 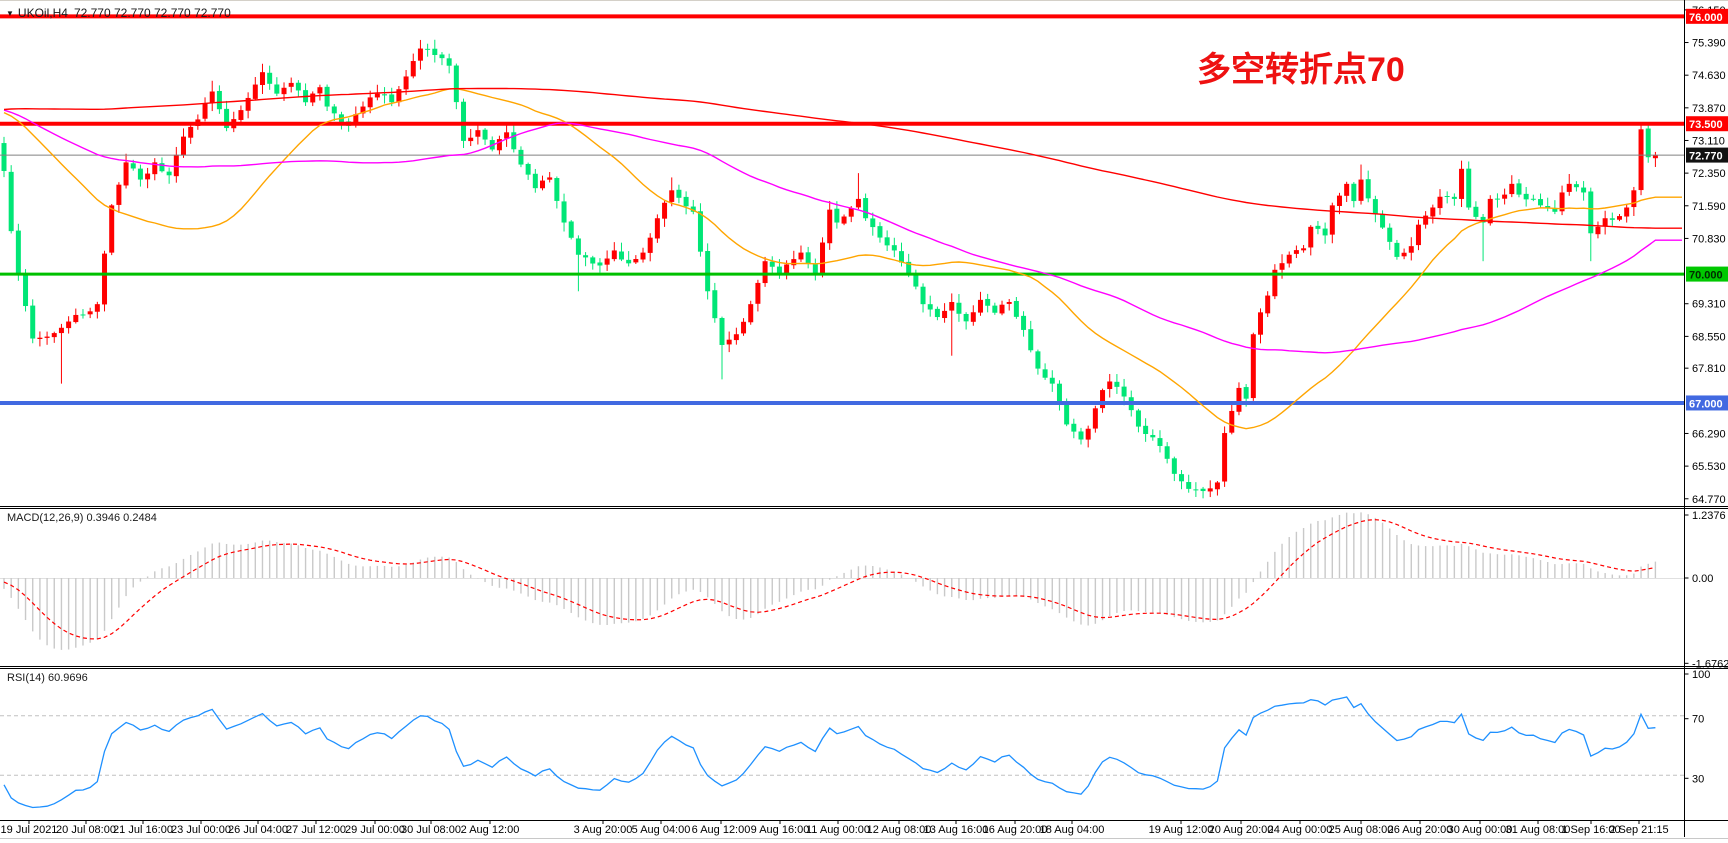 I want to click on chart-annotation: 多空转折点70, so click(x=1301, y=70).